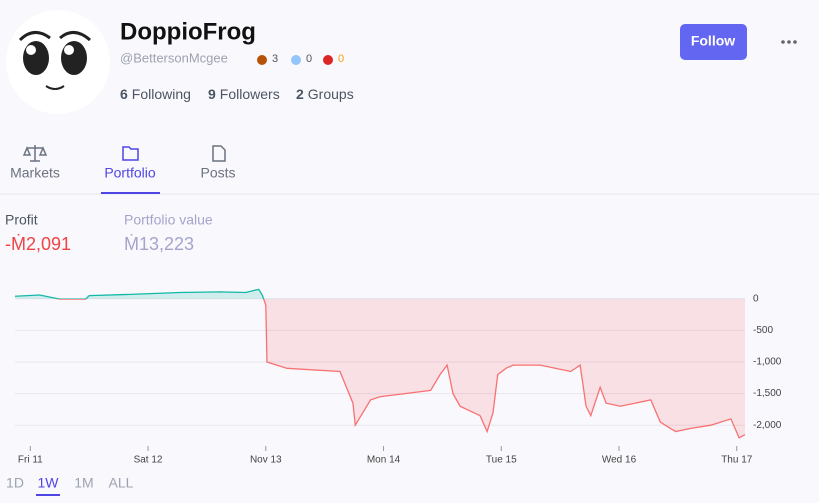  What do you see at coordinates (756, 298) in the screenshot?
I see `y-tick-label: 0` at bounding box center [756, 298].